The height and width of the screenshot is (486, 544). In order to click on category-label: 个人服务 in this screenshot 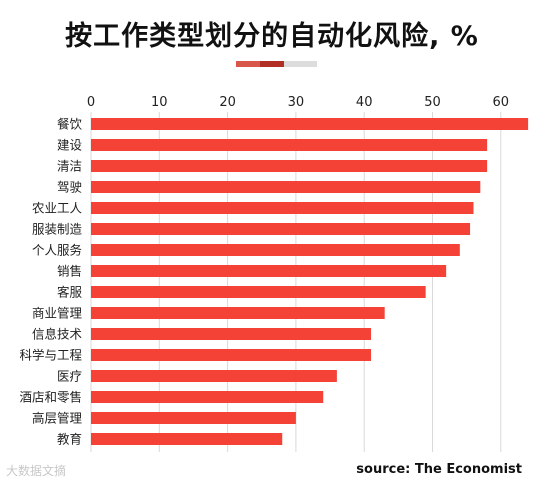, I will do `click(57, 250)`.